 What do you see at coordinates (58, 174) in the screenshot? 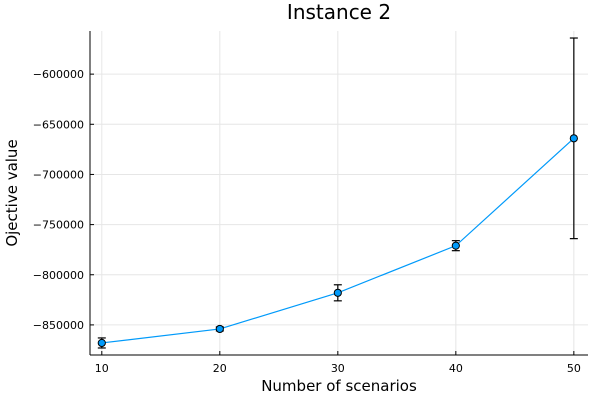
I see `y-tick-label: −700000` at bounding box center [58, 174].